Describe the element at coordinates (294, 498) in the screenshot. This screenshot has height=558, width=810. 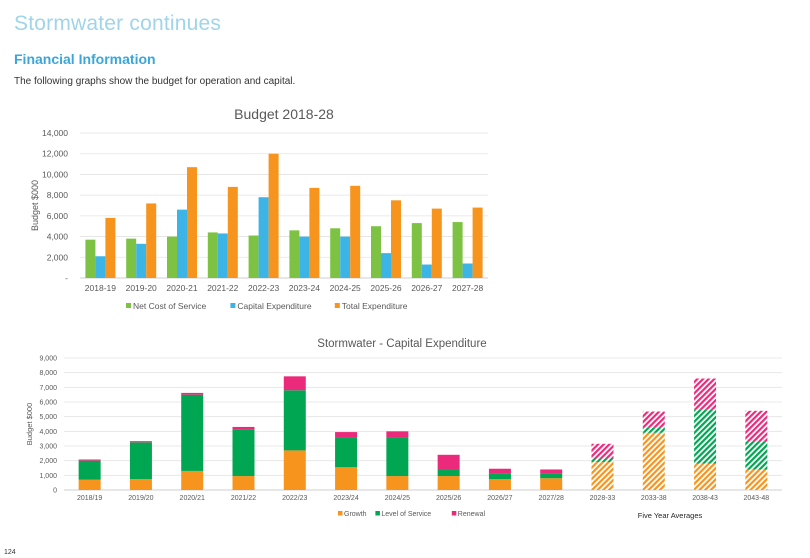
I see `x-tick-label: 2022/23` at that location.